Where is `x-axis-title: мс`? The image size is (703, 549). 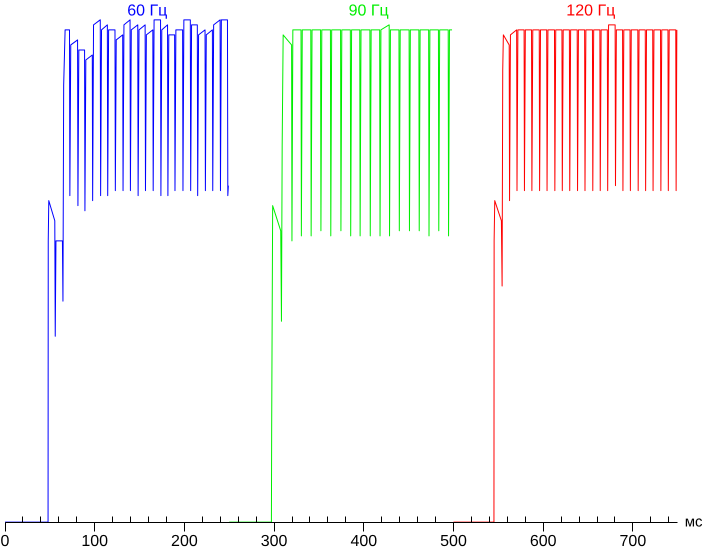
x-axis-title: мс is located at coordinates (693, 522).